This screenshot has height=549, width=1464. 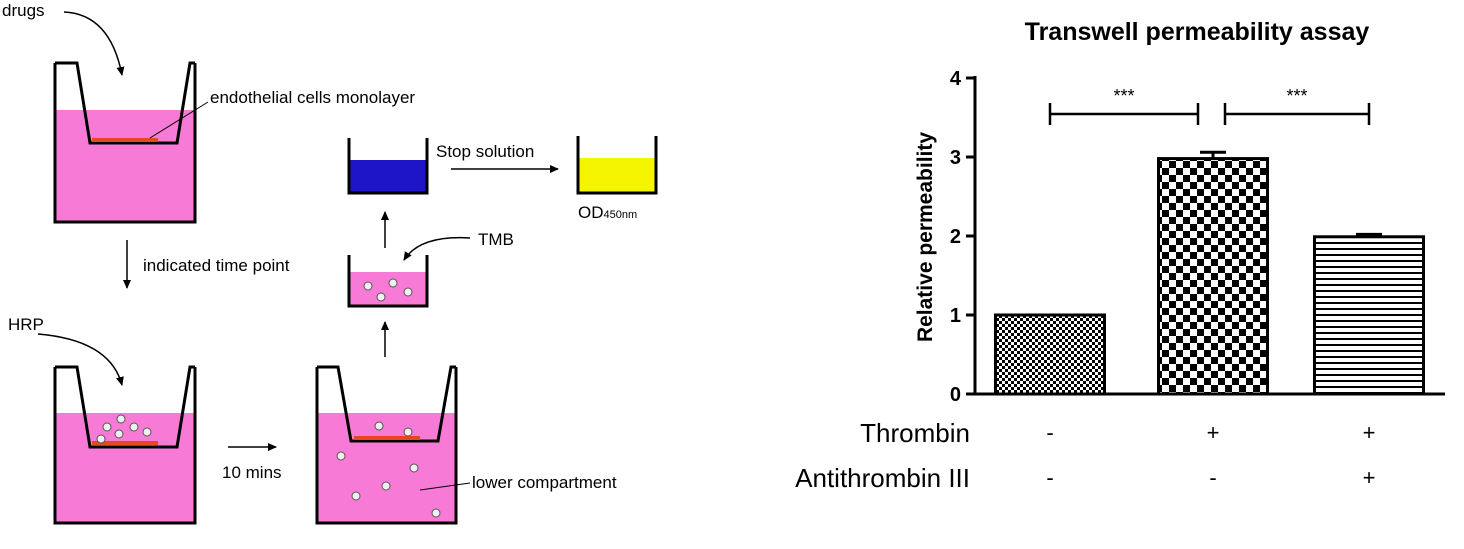 I want to click on tmb-arrow, so click(x=437, y=248).